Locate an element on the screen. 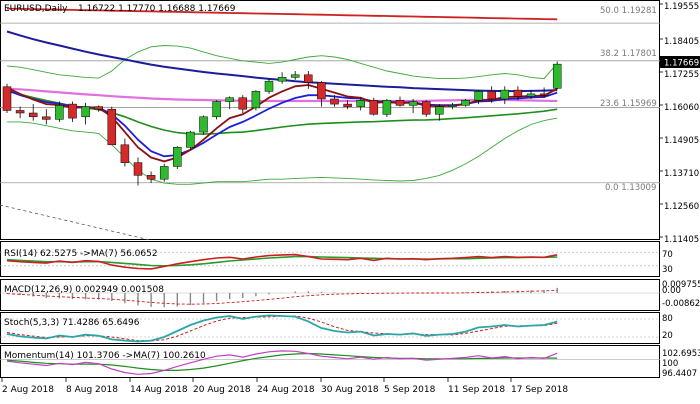 This screenshot has width=700, height=404. chart-ohlc: 1.16722 1.17770 1.16688 1.17669 is located at coordinates (157, 9).